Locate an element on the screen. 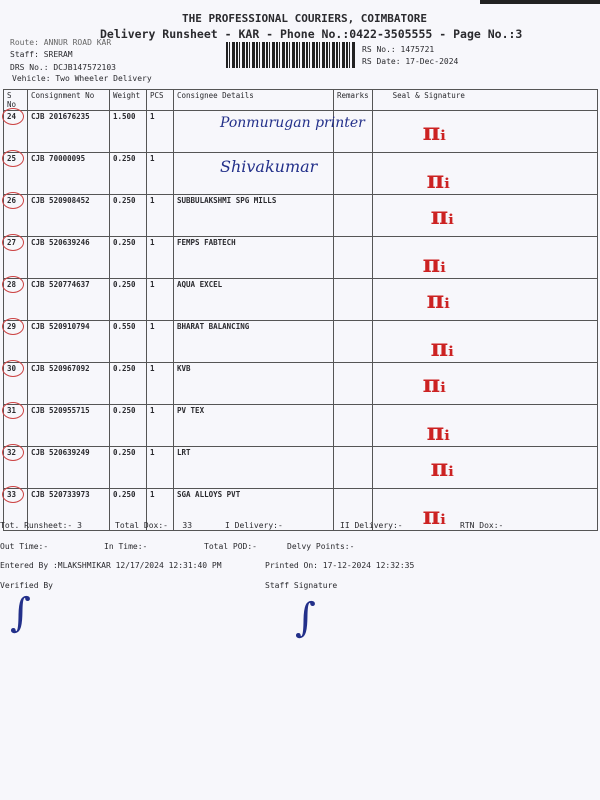 This screenshot has height=800, width=600. out-time: Out Time:- is located at coordinates (24, 546).